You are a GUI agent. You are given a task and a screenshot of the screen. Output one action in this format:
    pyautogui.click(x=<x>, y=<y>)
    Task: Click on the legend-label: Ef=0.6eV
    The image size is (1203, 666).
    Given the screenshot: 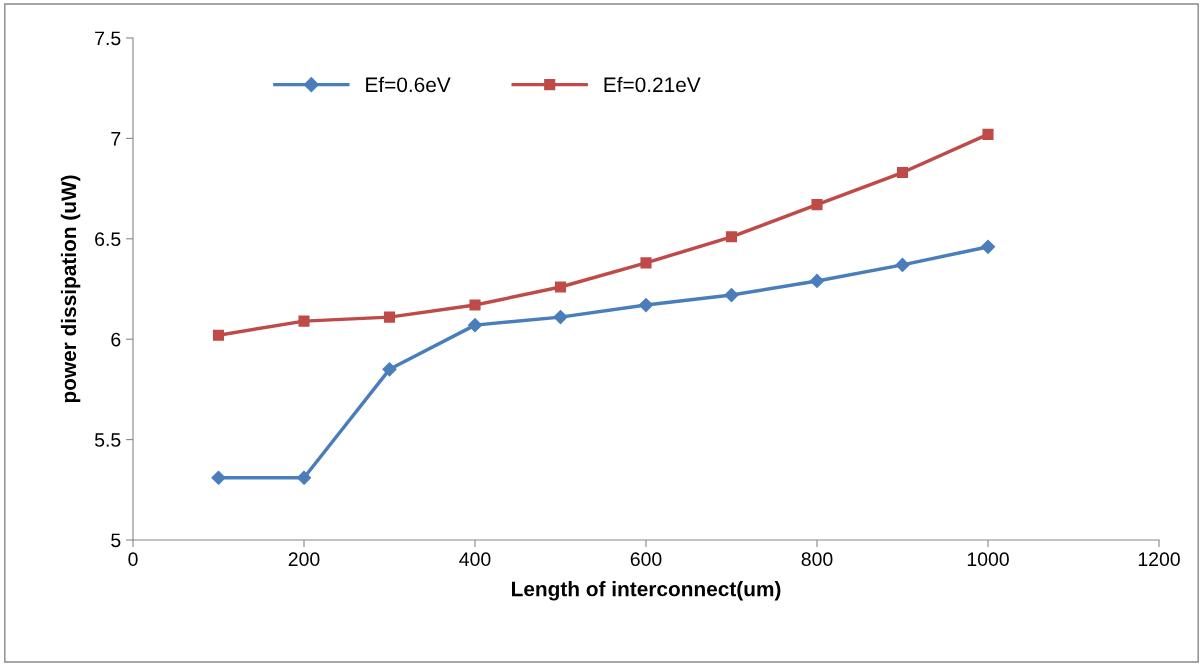 What is the action you would take?
    pyautogui.click(x=408, y=84)
    